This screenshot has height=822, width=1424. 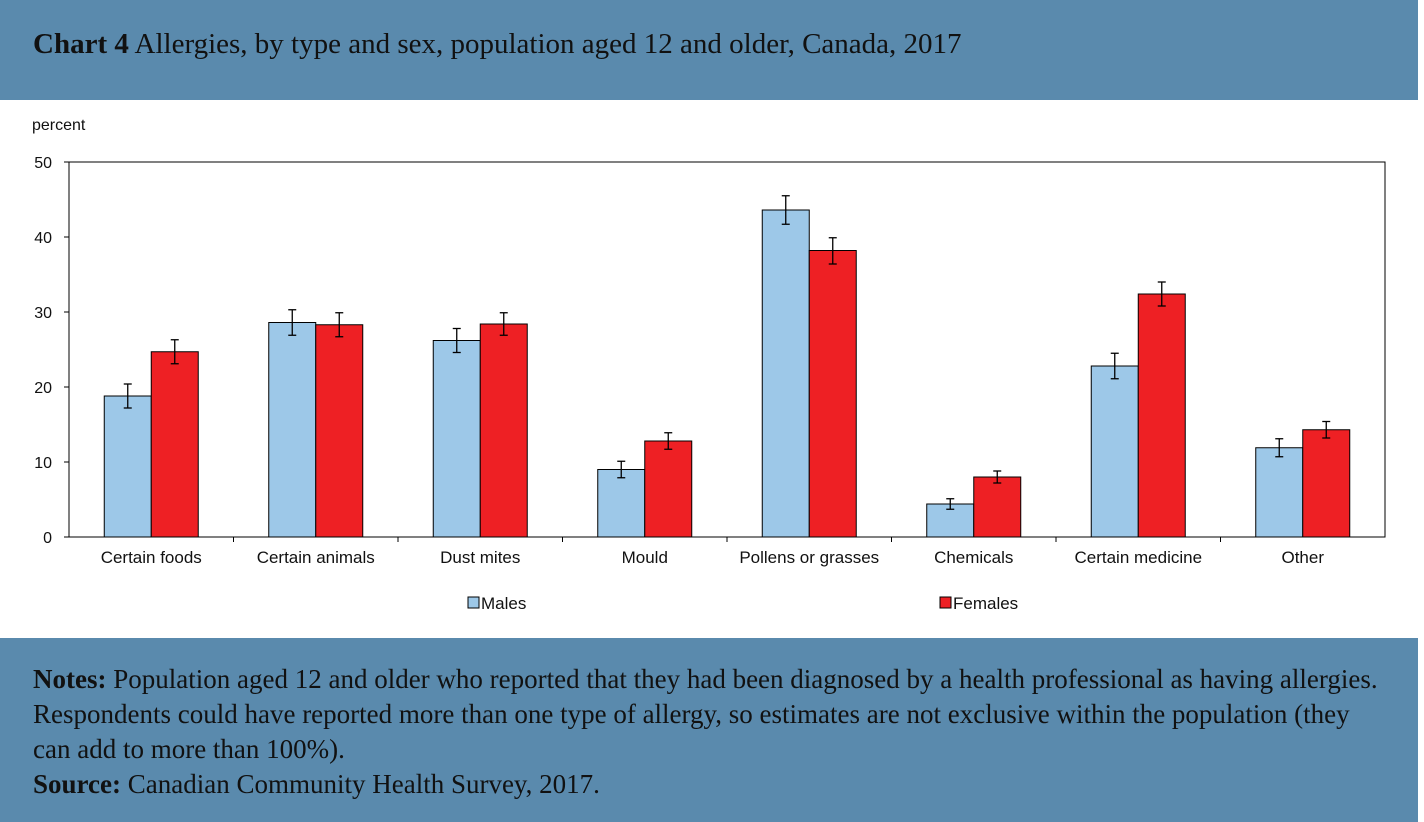 I want to click on notes-label: Notes:, so click(x=70, y=679).